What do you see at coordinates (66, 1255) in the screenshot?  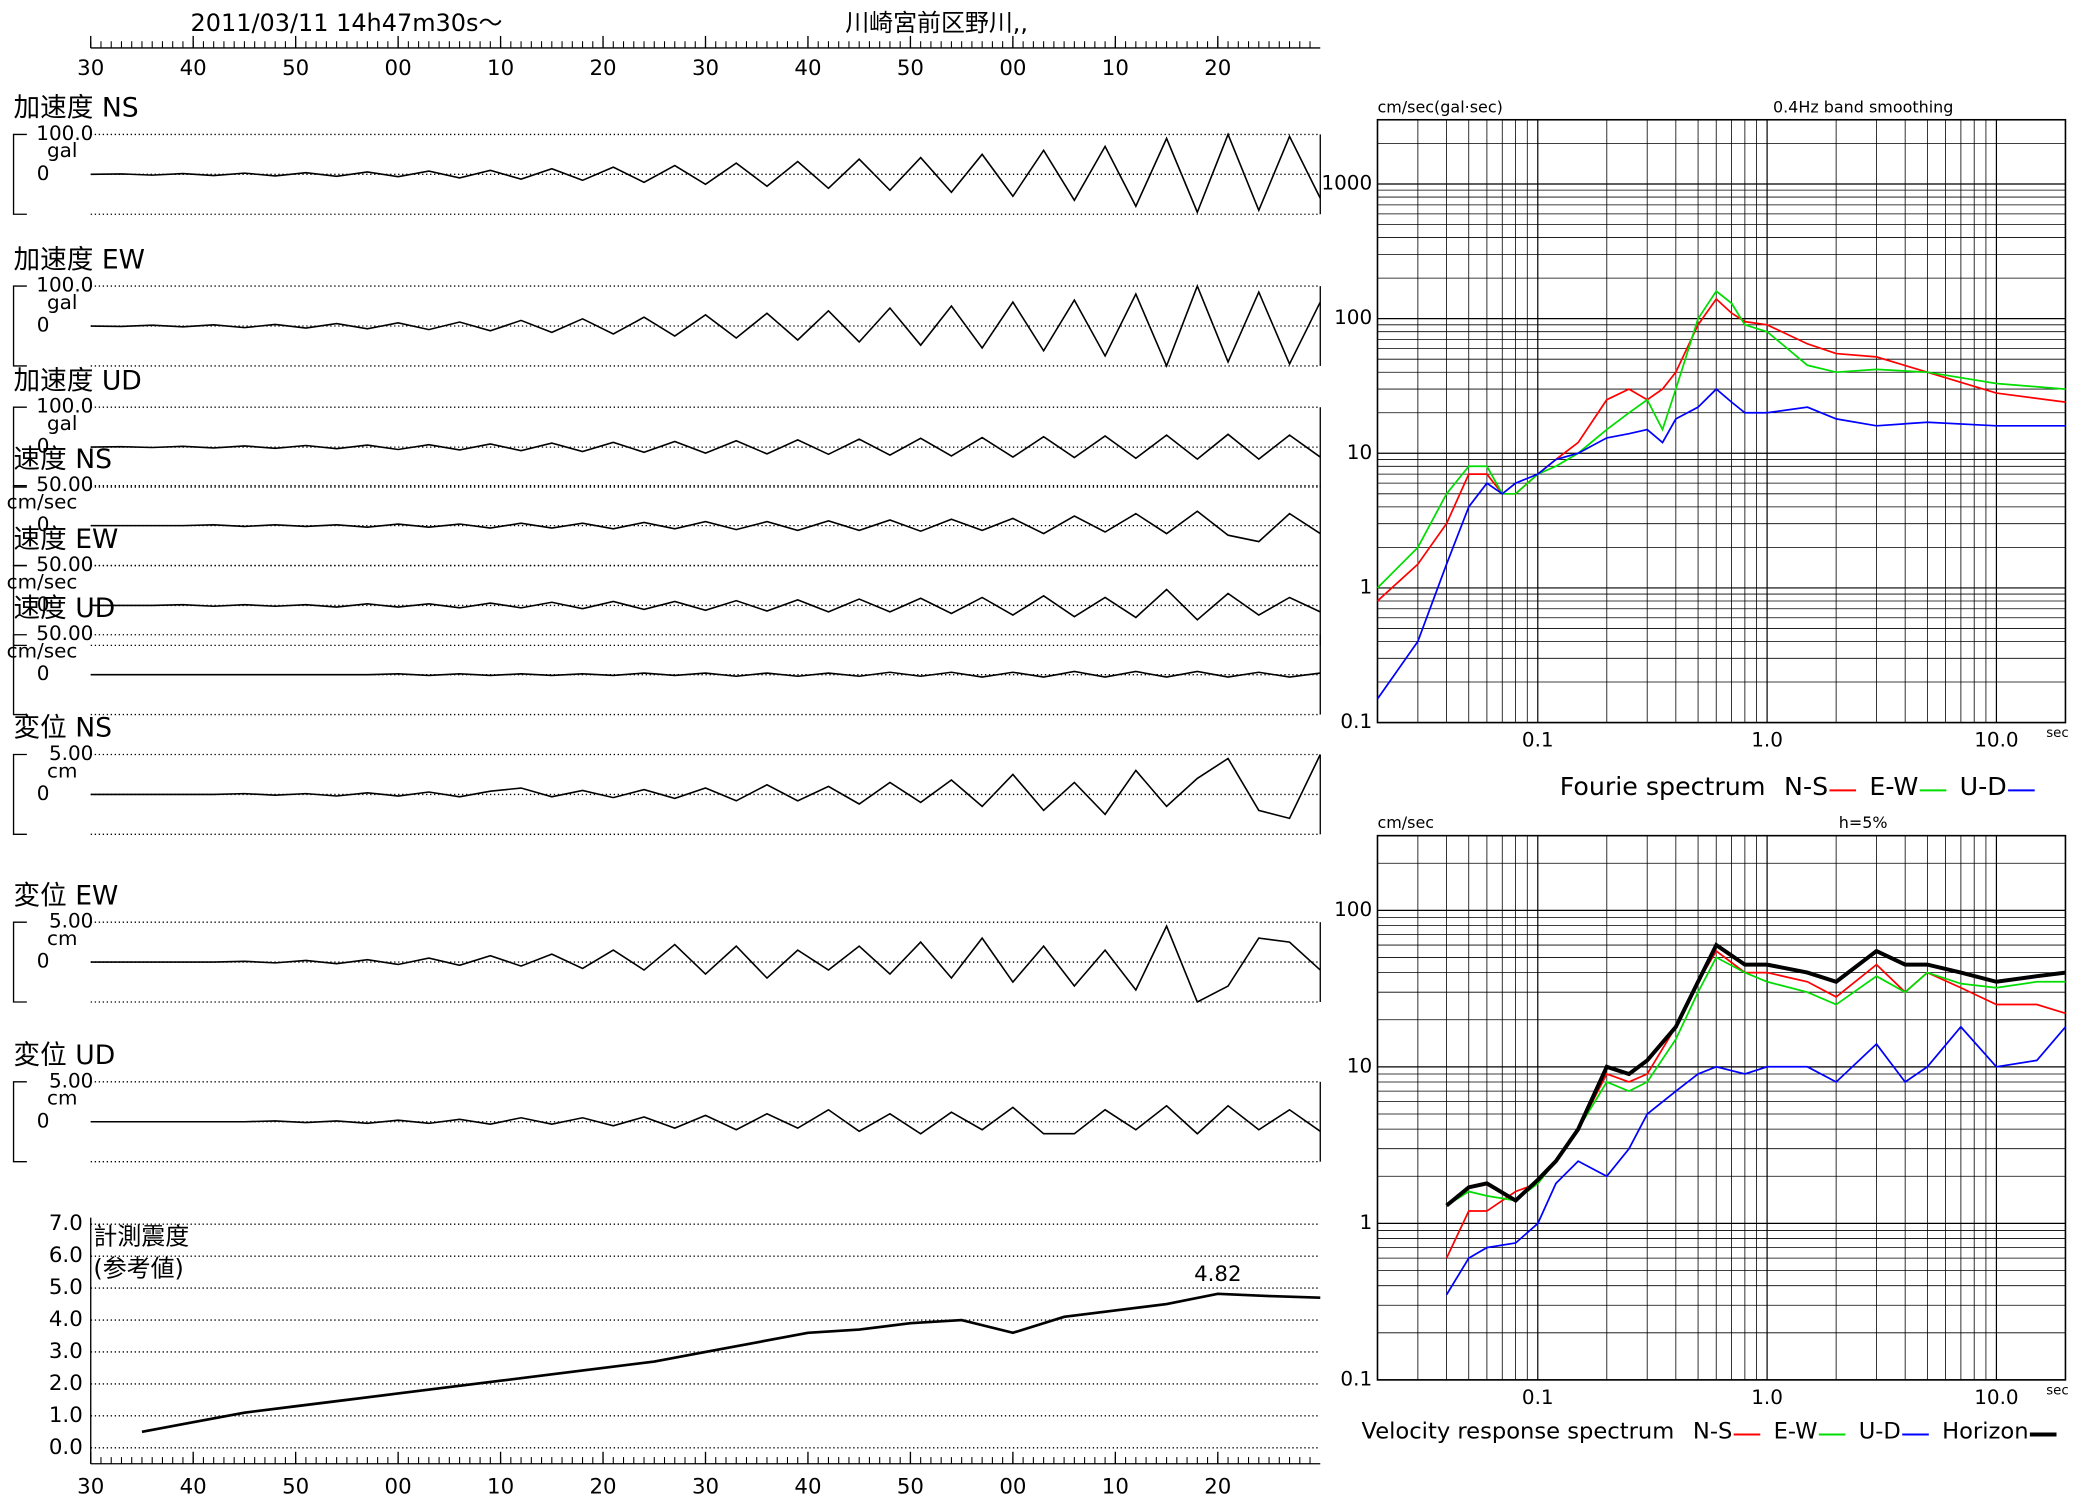 I see `y-tick-label: 6.0` at bounding box center [66, 1255].